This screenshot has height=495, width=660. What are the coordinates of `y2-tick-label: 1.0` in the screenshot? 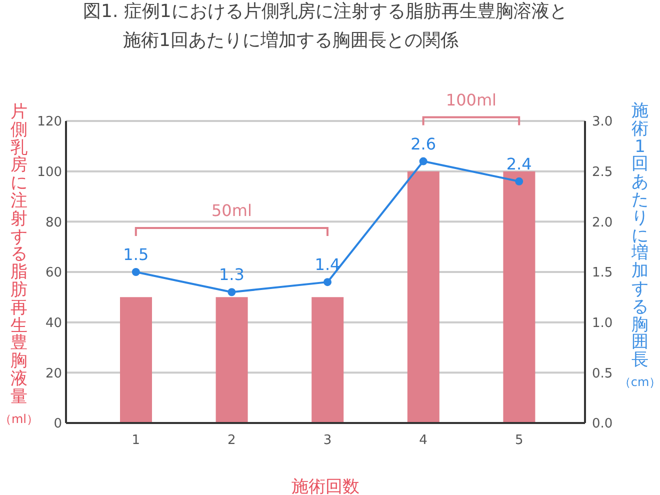 It's located at (602, 323).